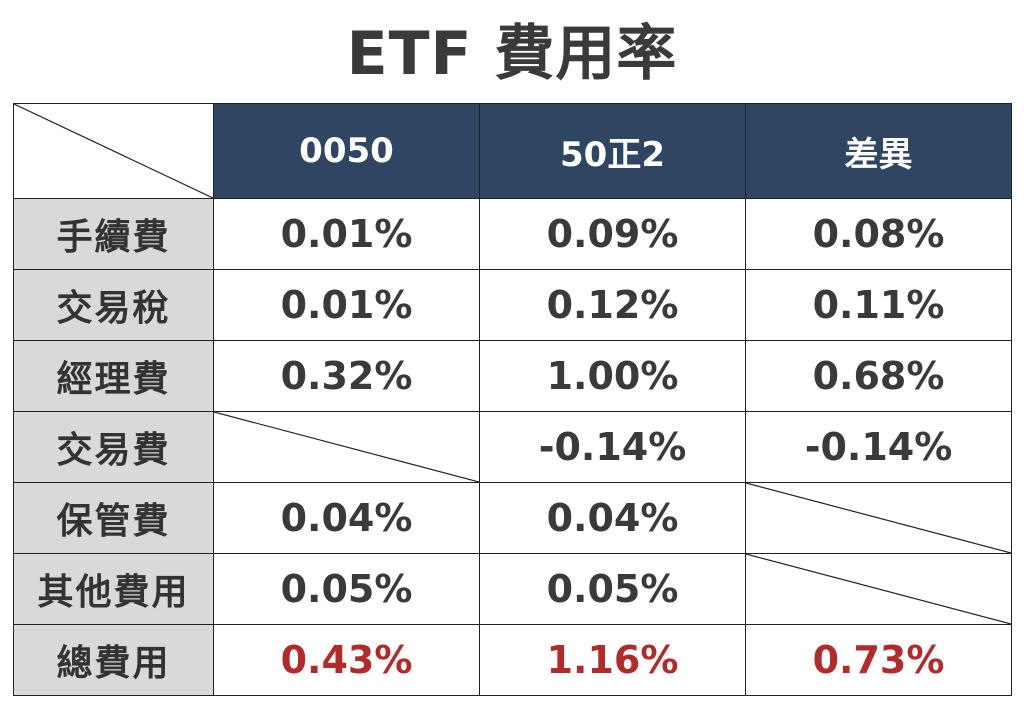  Describe the element at coordinates (113, 589) in the screenshot. I see `row-label: 其他費用` at that location.